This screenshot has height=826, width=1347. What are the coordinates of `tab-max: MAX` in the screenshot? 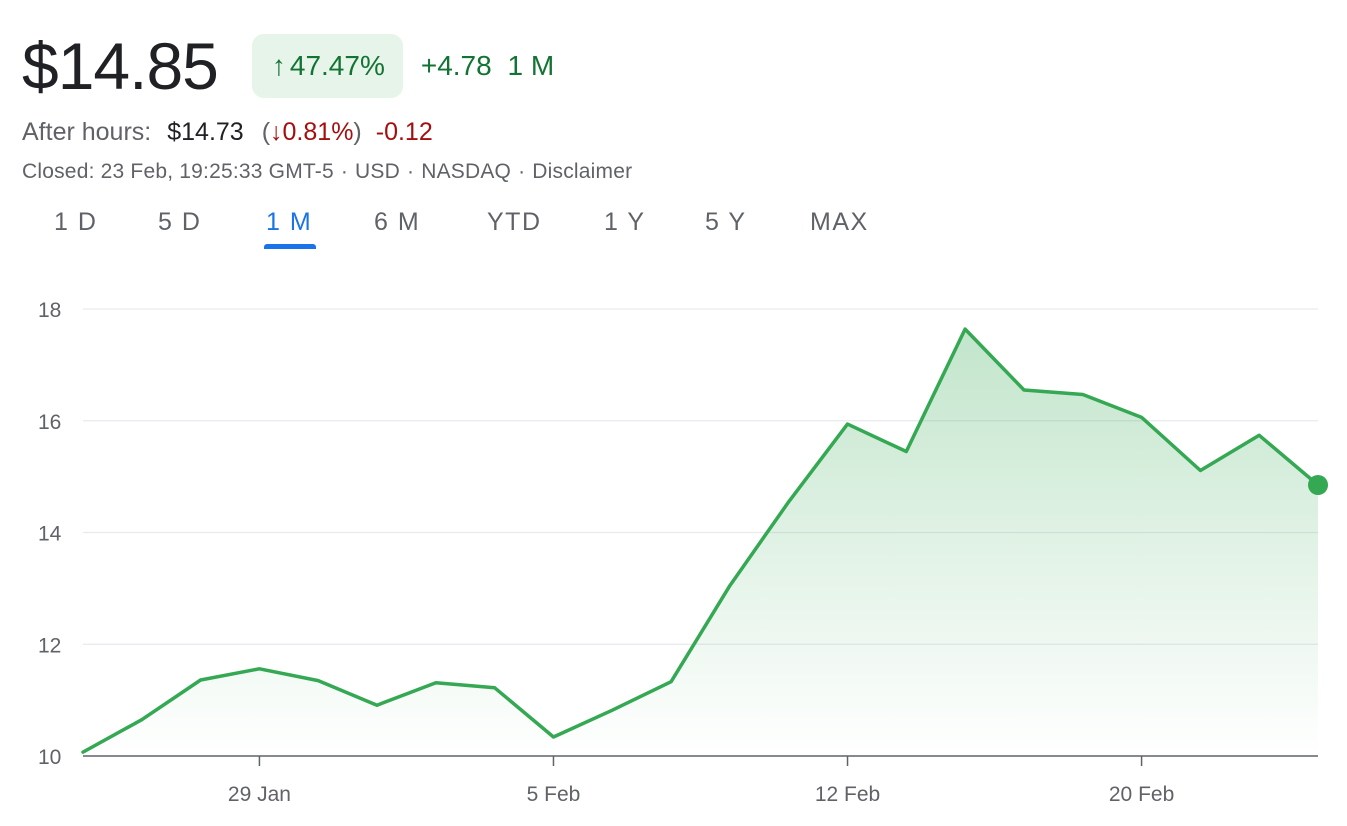 It's located at (839, 222).